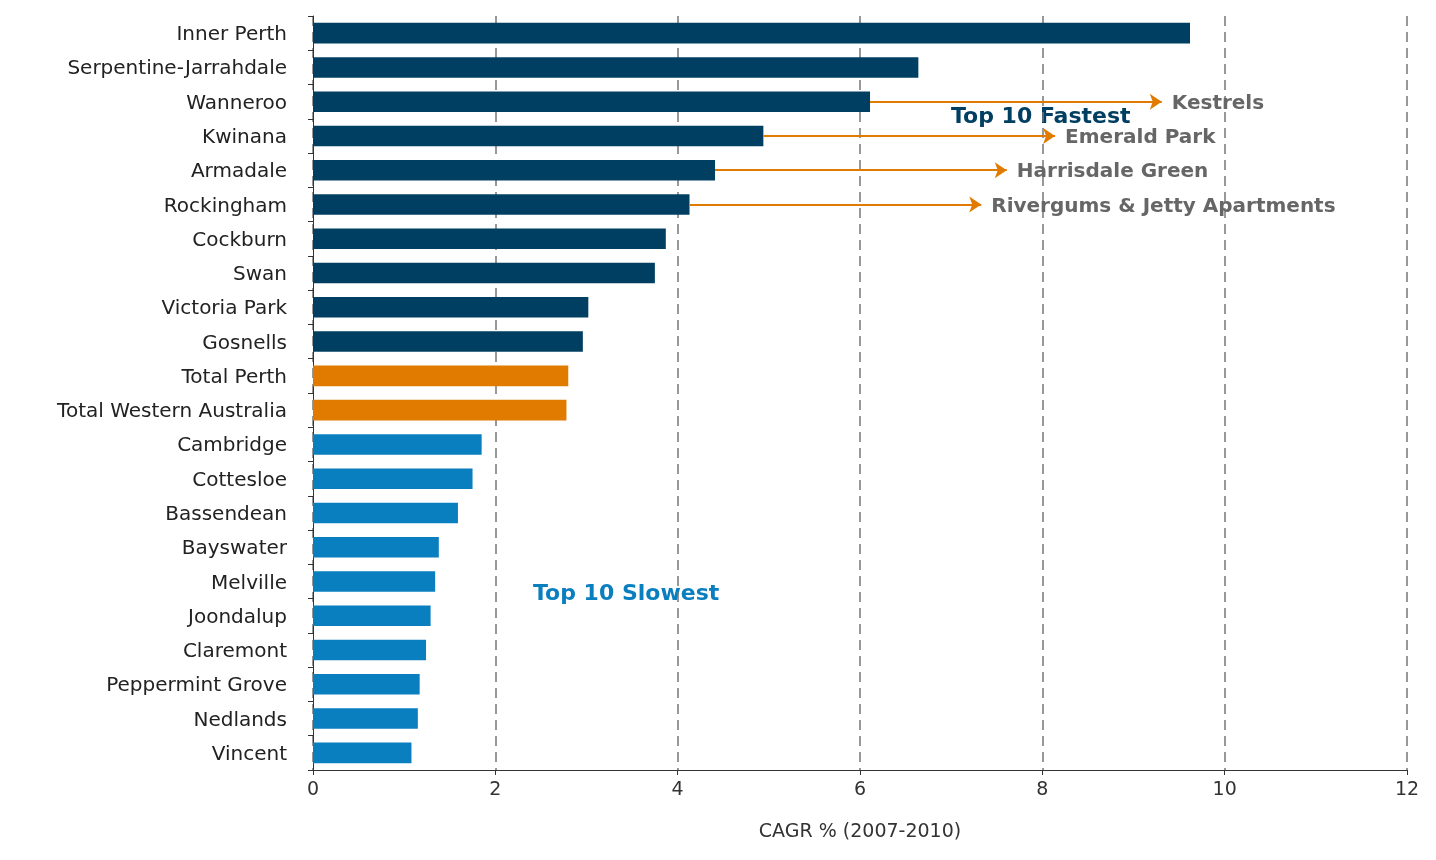  Describe the element at coordinates (1407, 787) in the screenshot. I see `x-tick-label: 12` at that location.